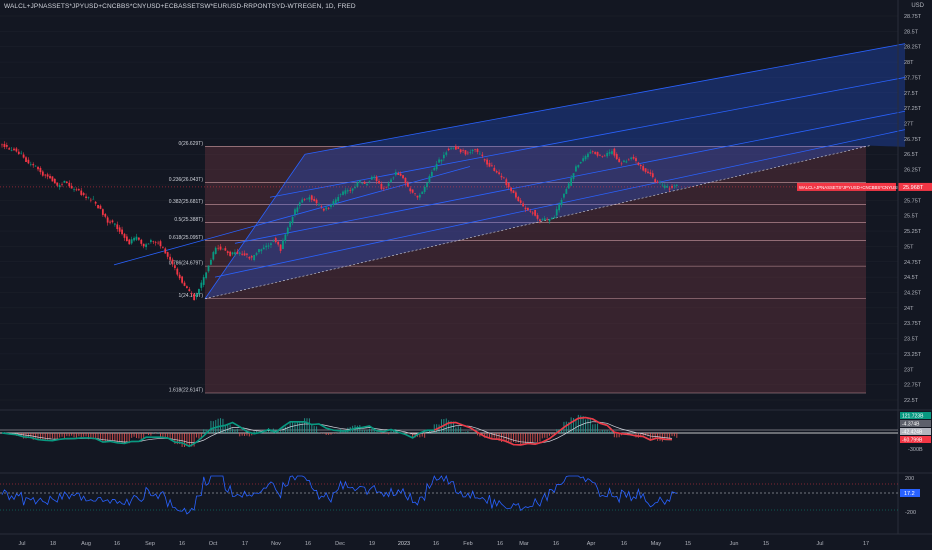 The width and height of the screenshot is (932, 550). What do you see at coordinates (337, 432) in the screenshot?
I see `macd-signal-line` at bounding box center [337, 432].